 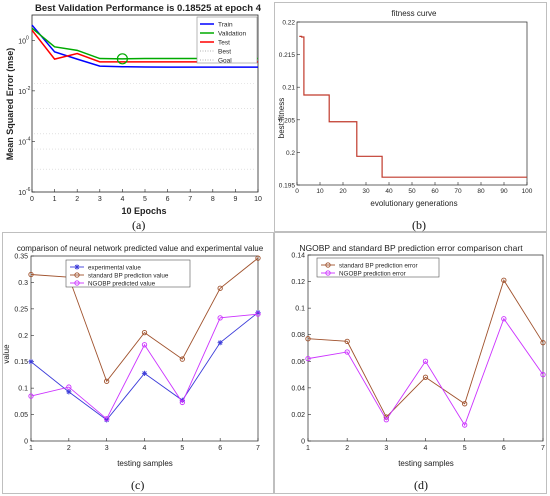 What do you see at coordinates (298, 415) in the screenshot?
I see `chart-d-y-tick-label: 0.02` at bounding box center [298, 415].